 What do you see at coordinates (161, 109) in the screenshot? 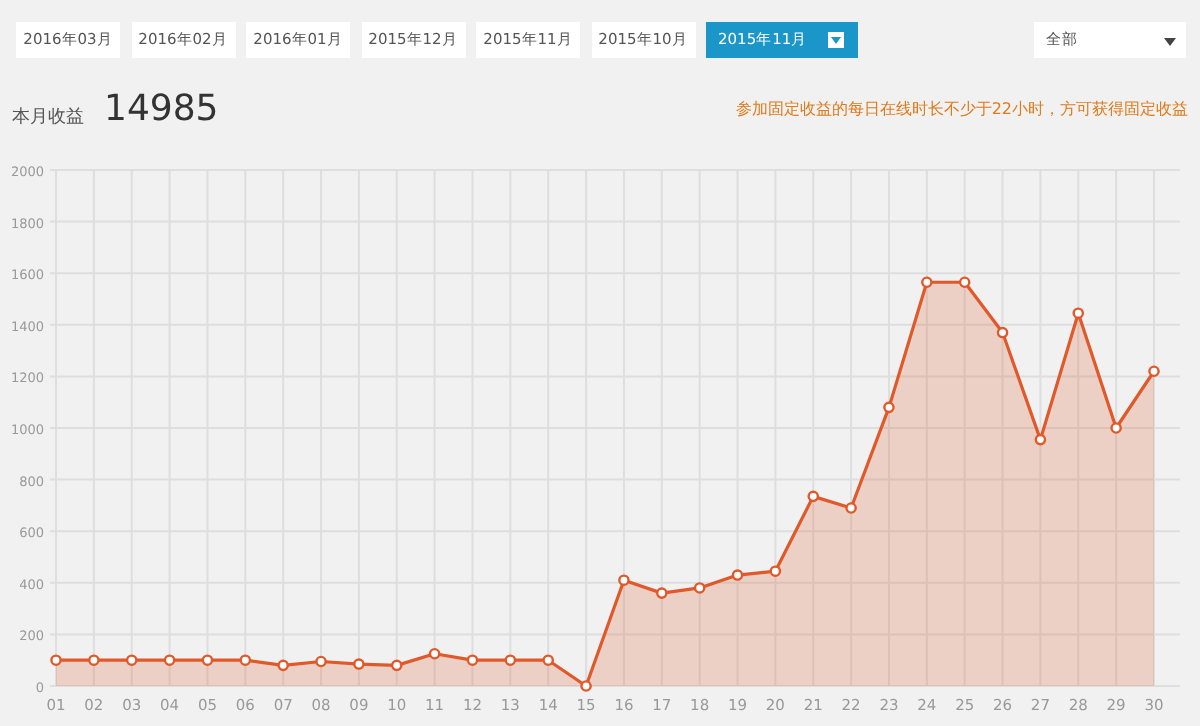
I see `chart-subtitle: 14985` at bounding box center [161, 109].